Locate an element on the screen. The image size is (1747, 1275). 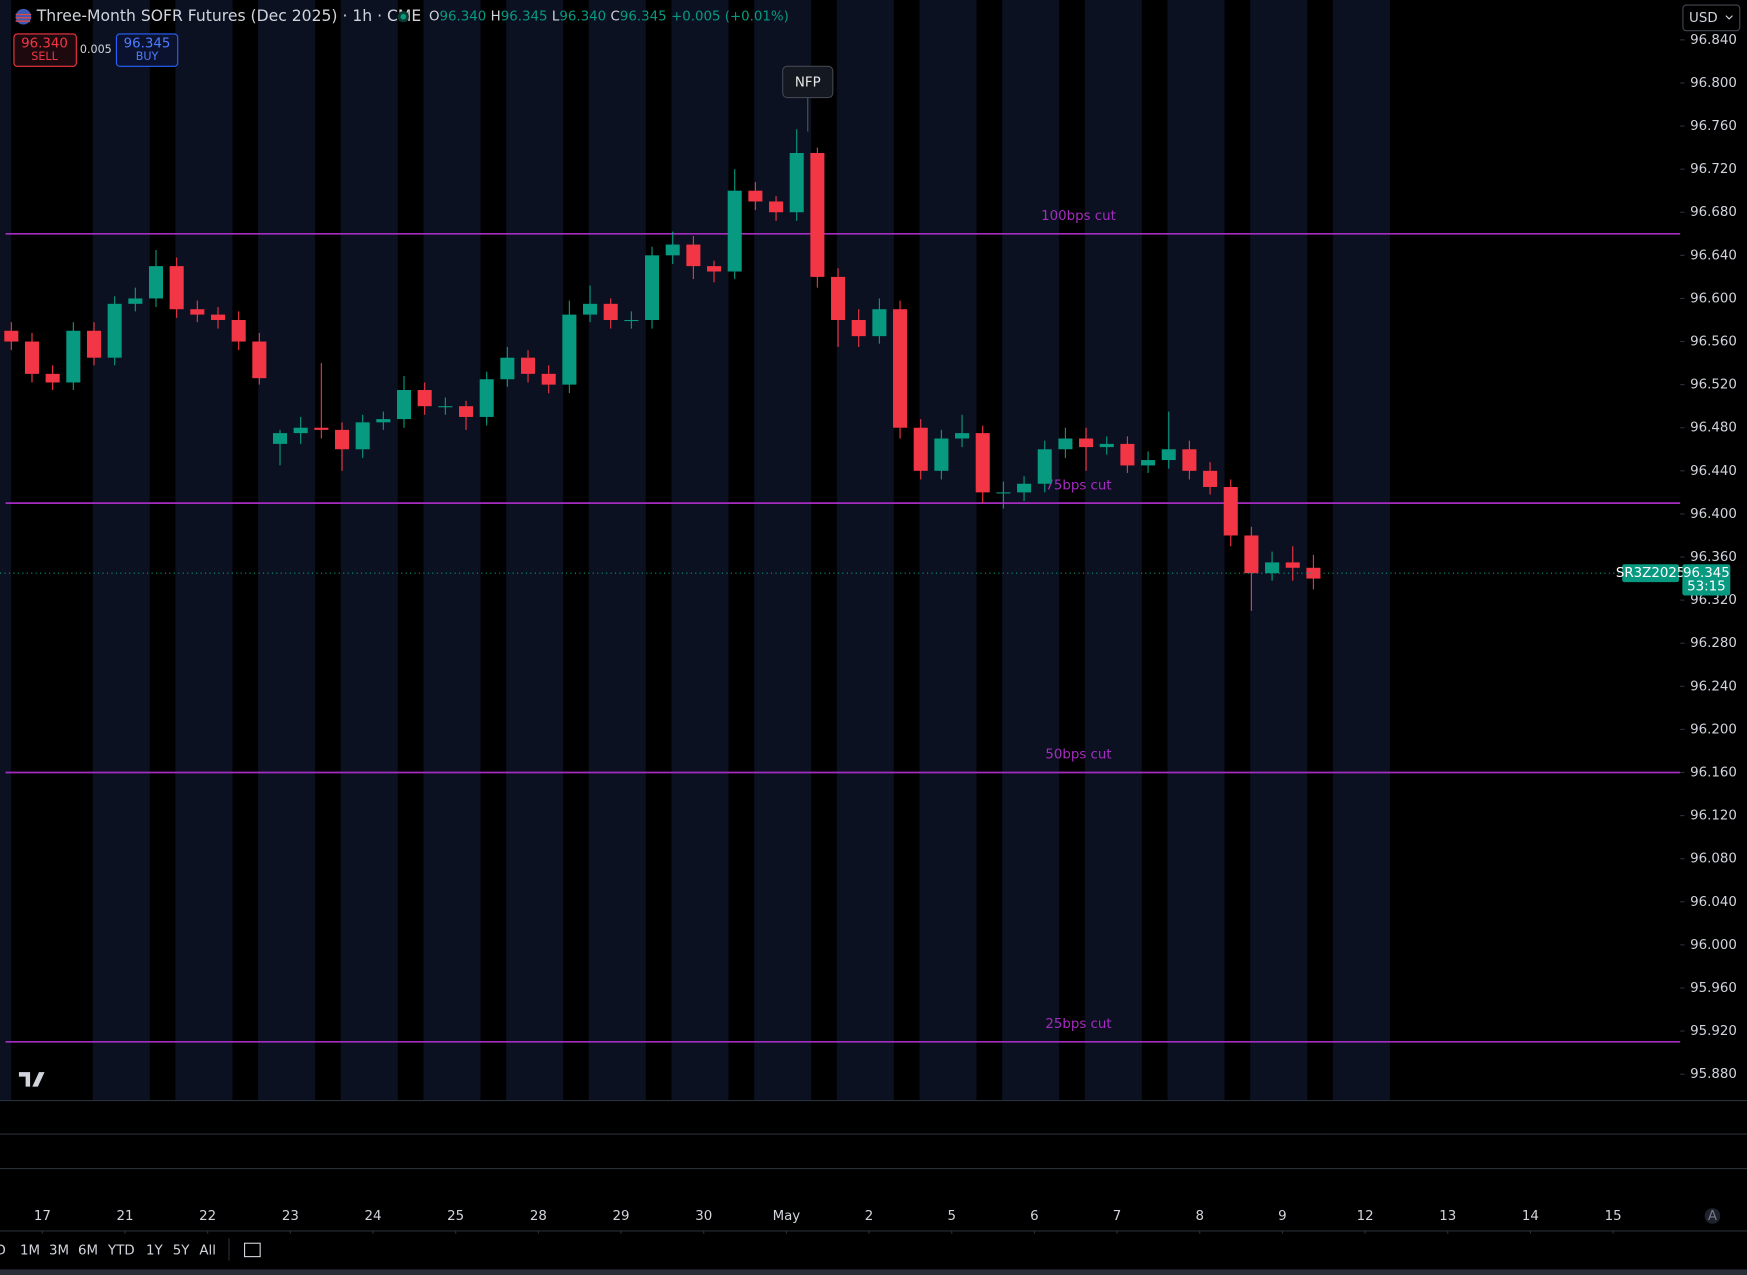
ohlc-key: C is located at coordinates (615, 17).